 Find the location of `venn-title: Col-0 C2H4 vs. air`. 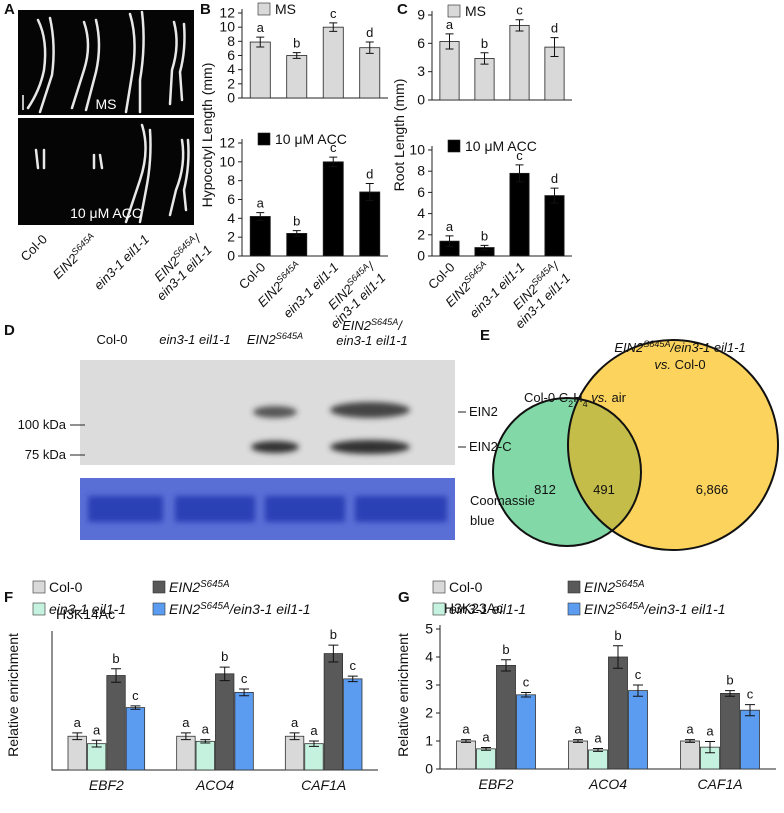

venn-title: Col-0 C2H4 vs. air is located at coordinates (575, 399).